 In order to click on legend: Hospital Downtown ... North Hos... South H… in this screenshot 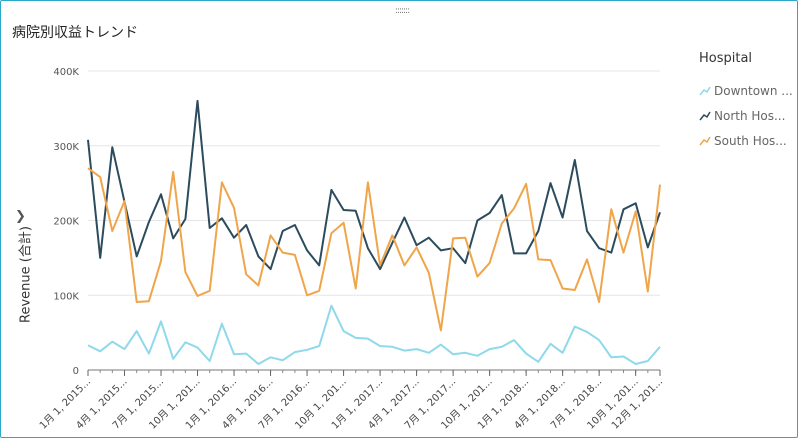, I will do `click(746, 102)`.